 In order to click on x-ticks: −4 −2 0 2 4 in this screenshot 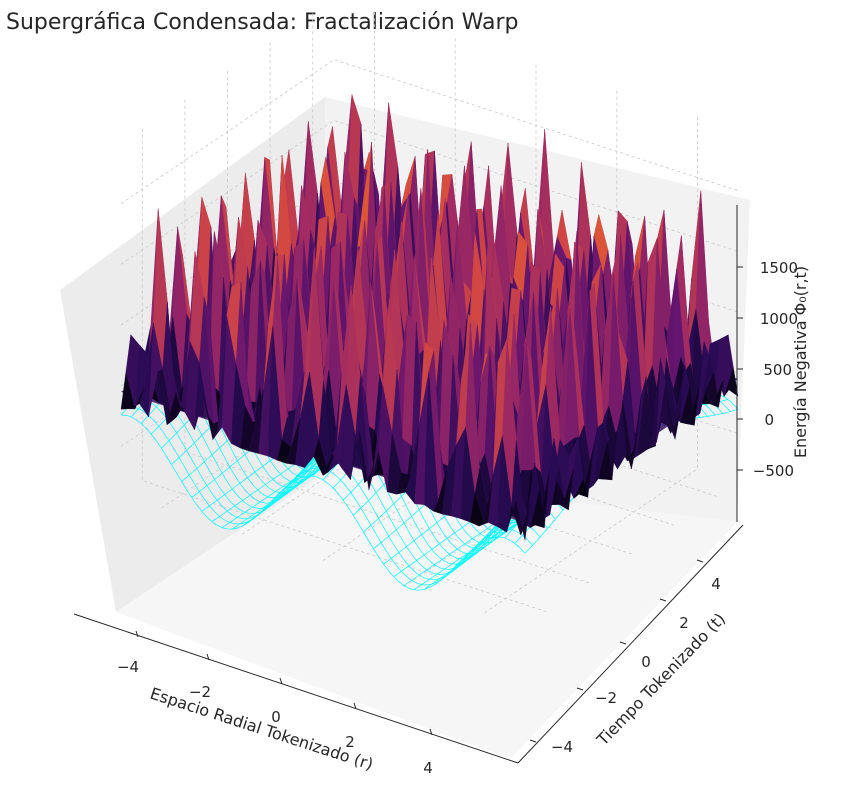, I will do `click(275, 703)`.